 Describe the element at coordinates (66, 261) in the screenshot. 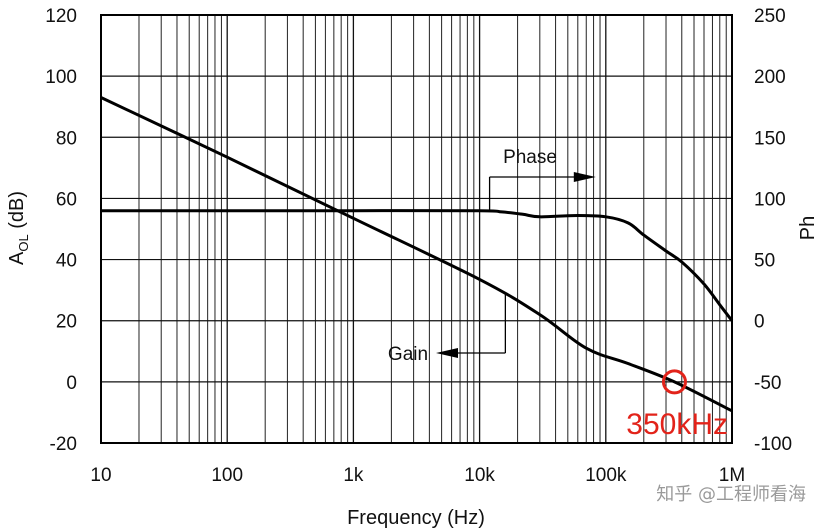

I see `y-left-tick-label: 40` at that location.